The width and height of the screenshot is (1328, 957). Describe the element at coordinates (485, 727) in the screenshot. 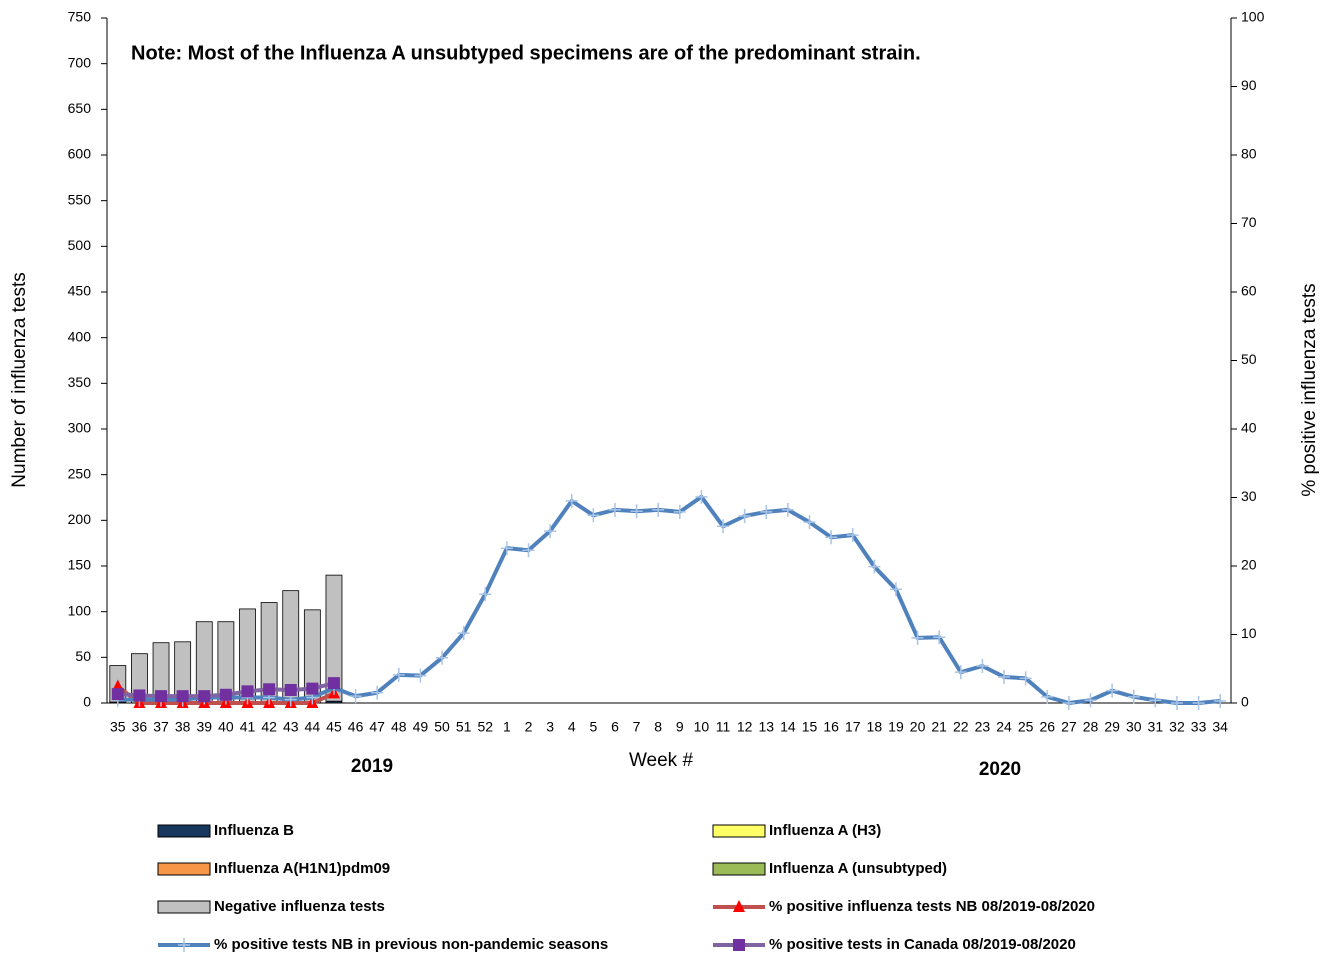

I see `x-tick-label: 52` at that location.